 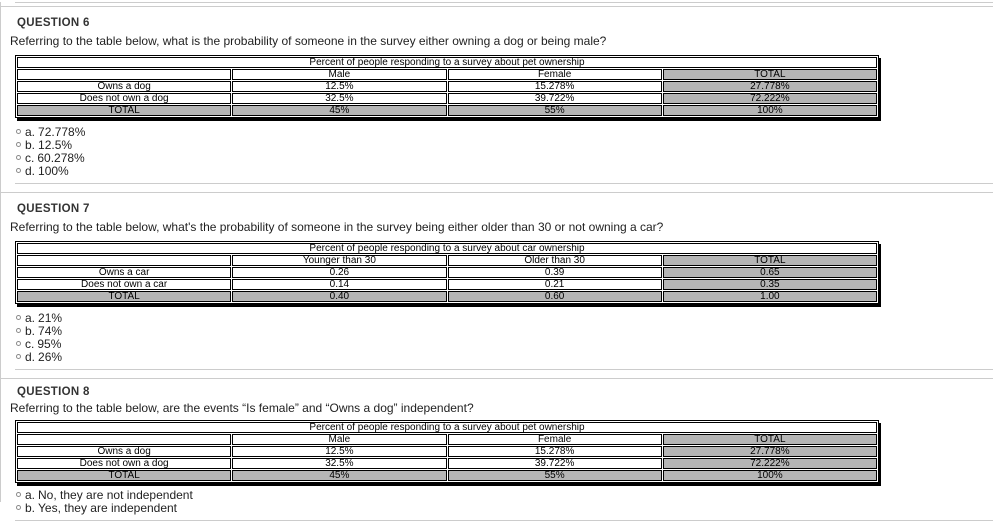 I want to click on row-label-cell: Owns a car, so click(x=124, y=272).